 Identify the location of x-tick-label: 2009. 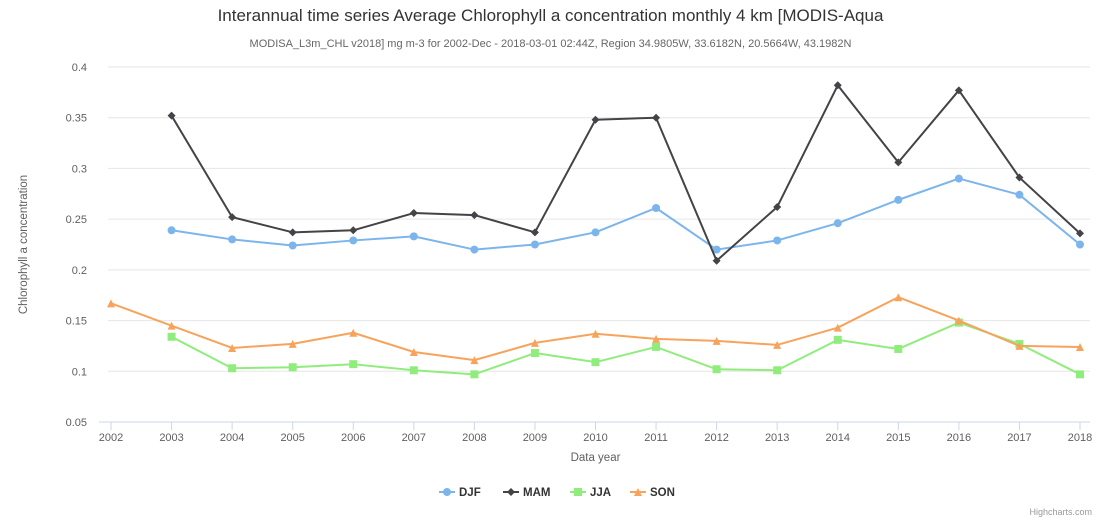
(535, 438).